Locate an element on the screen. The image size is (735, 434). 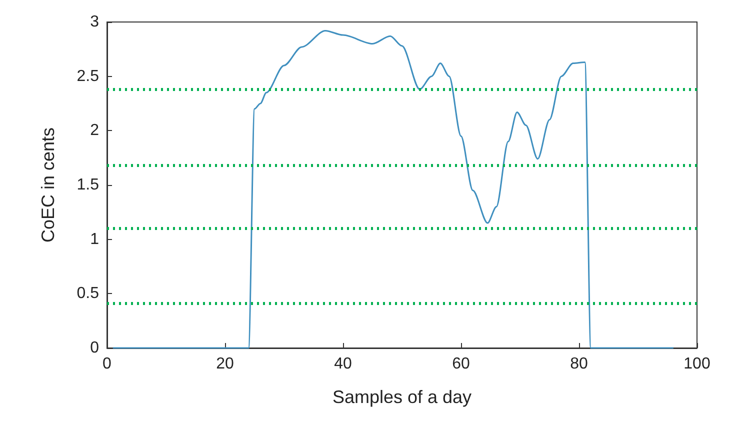
y-tick-label: 1.5 is located at coordinates (88, 185).